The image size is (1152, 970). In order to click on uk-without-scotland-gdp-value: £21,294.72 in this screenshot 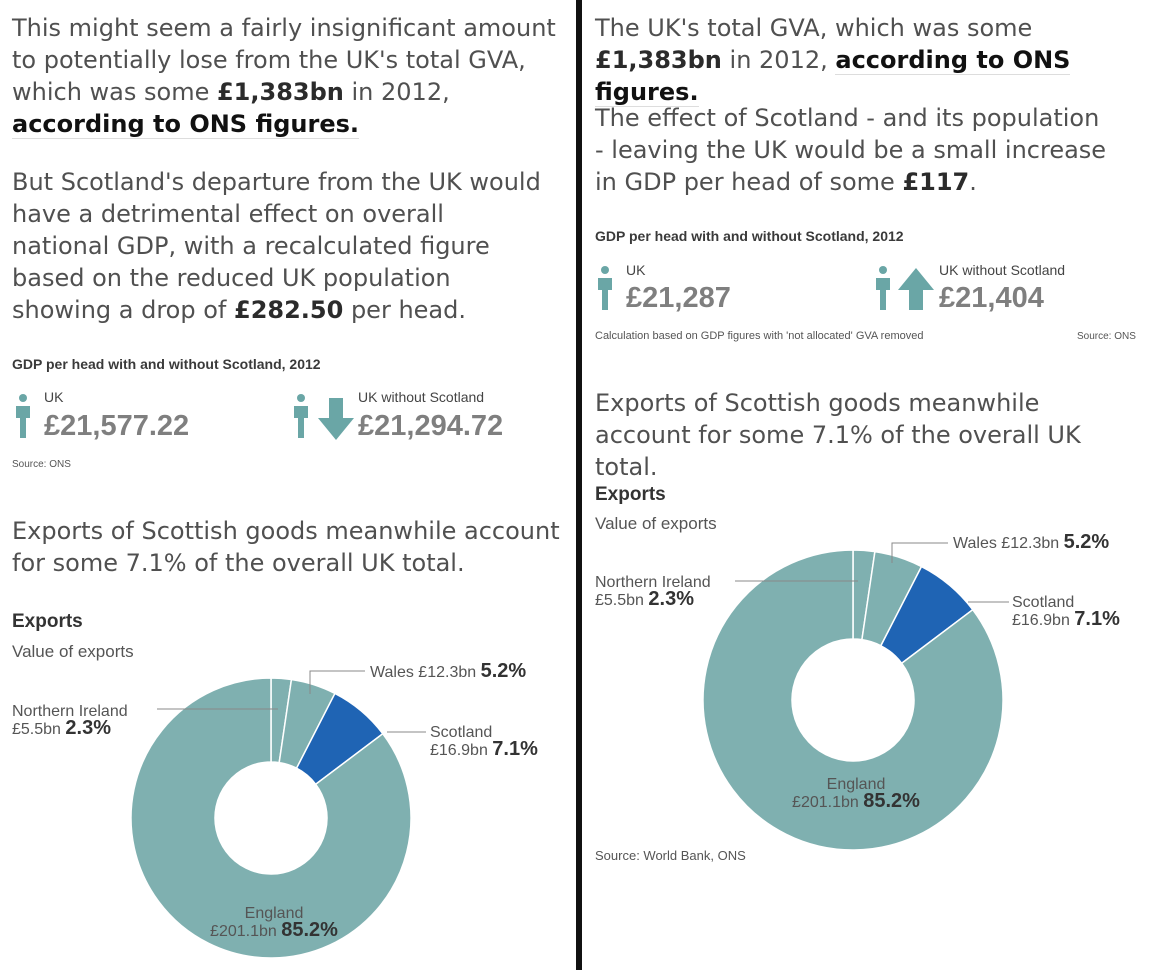, I will do `click(431, 426)`.